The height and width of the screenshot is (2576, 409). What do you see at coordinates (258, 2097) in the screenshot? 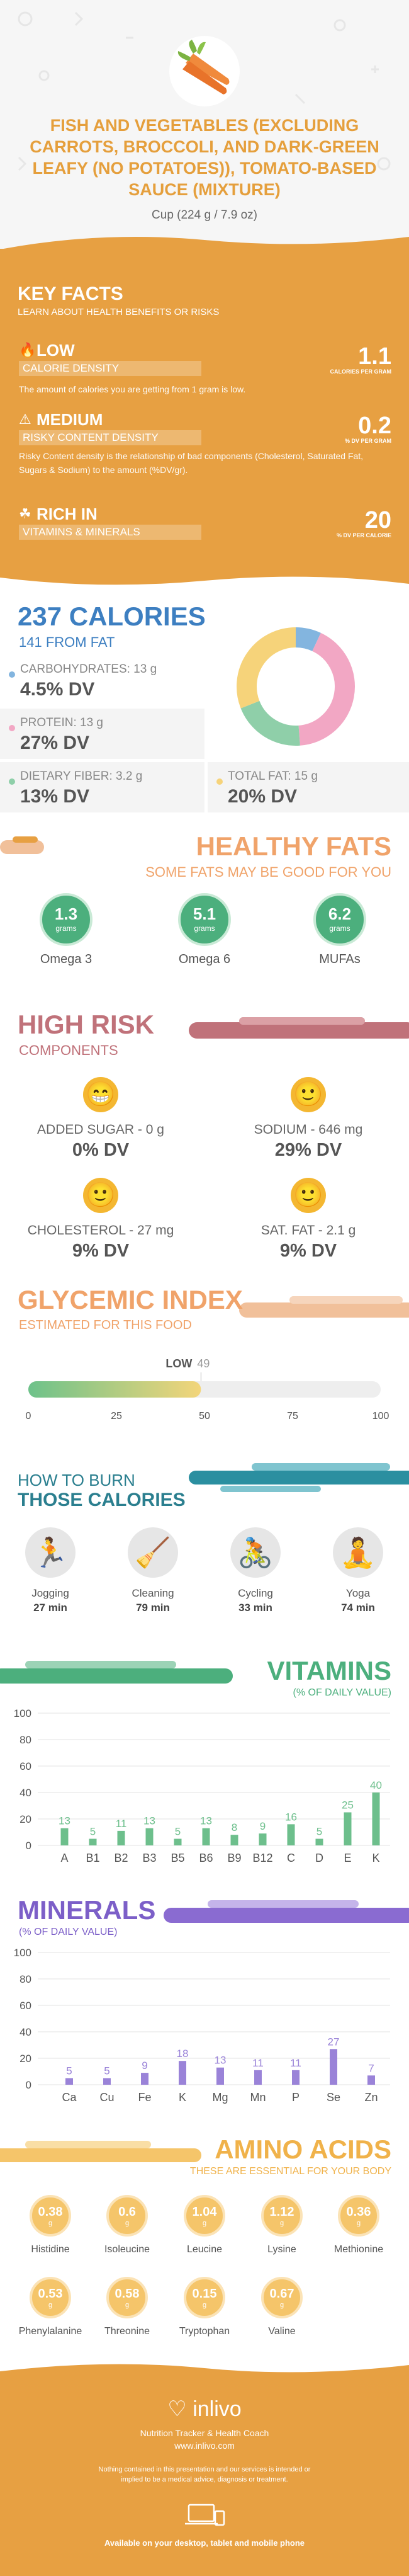
I see `x-tick-label: Mn` at bounding box center [258, 2097].